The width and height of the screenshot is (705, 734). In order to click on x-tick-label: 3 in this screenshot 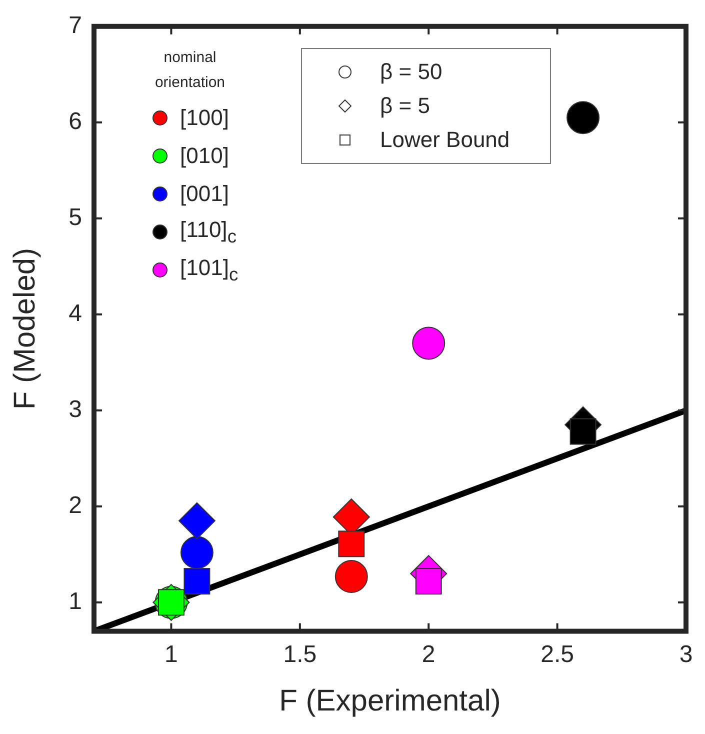, I will do `click(686, 654)`.